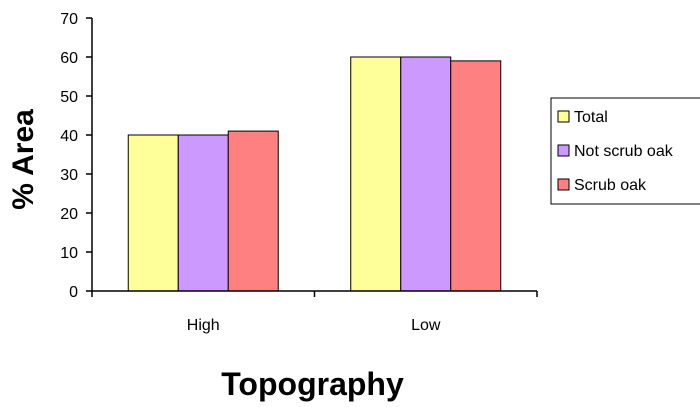  What do you see at coordinates (203, 325) in the screenshot?
I see `x-tick-label: High` at bounding box center [203, 325].